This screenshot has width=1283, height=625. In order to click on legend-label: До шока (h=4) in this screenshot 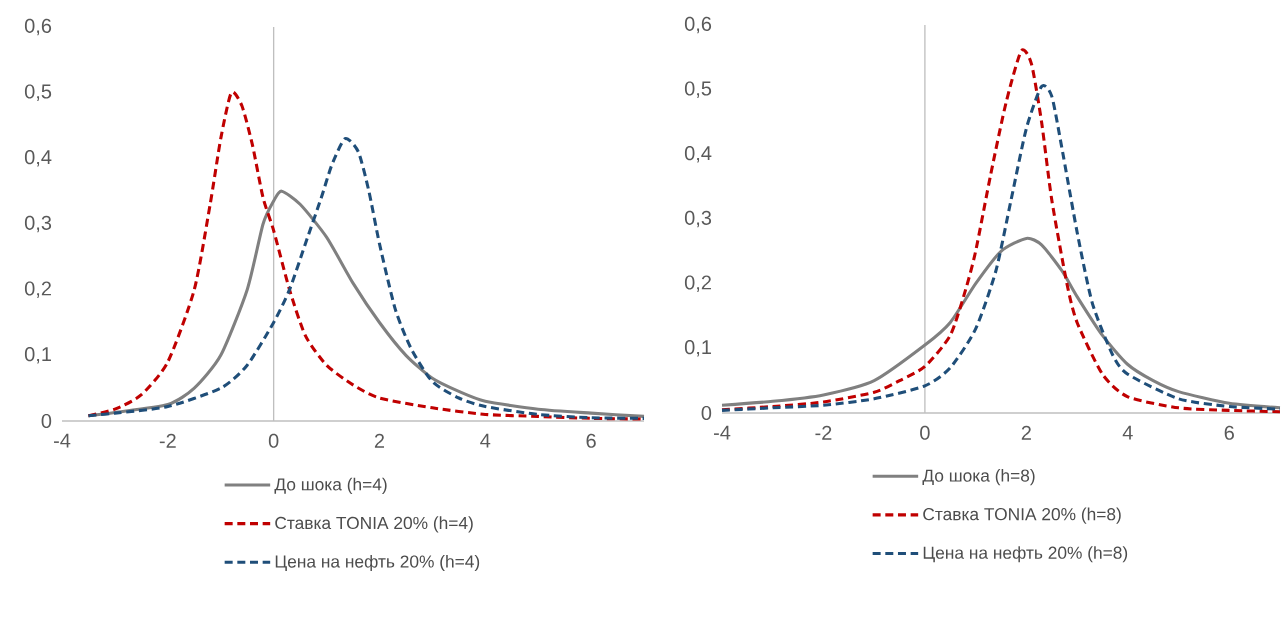, I will do `click(330, 485)`.